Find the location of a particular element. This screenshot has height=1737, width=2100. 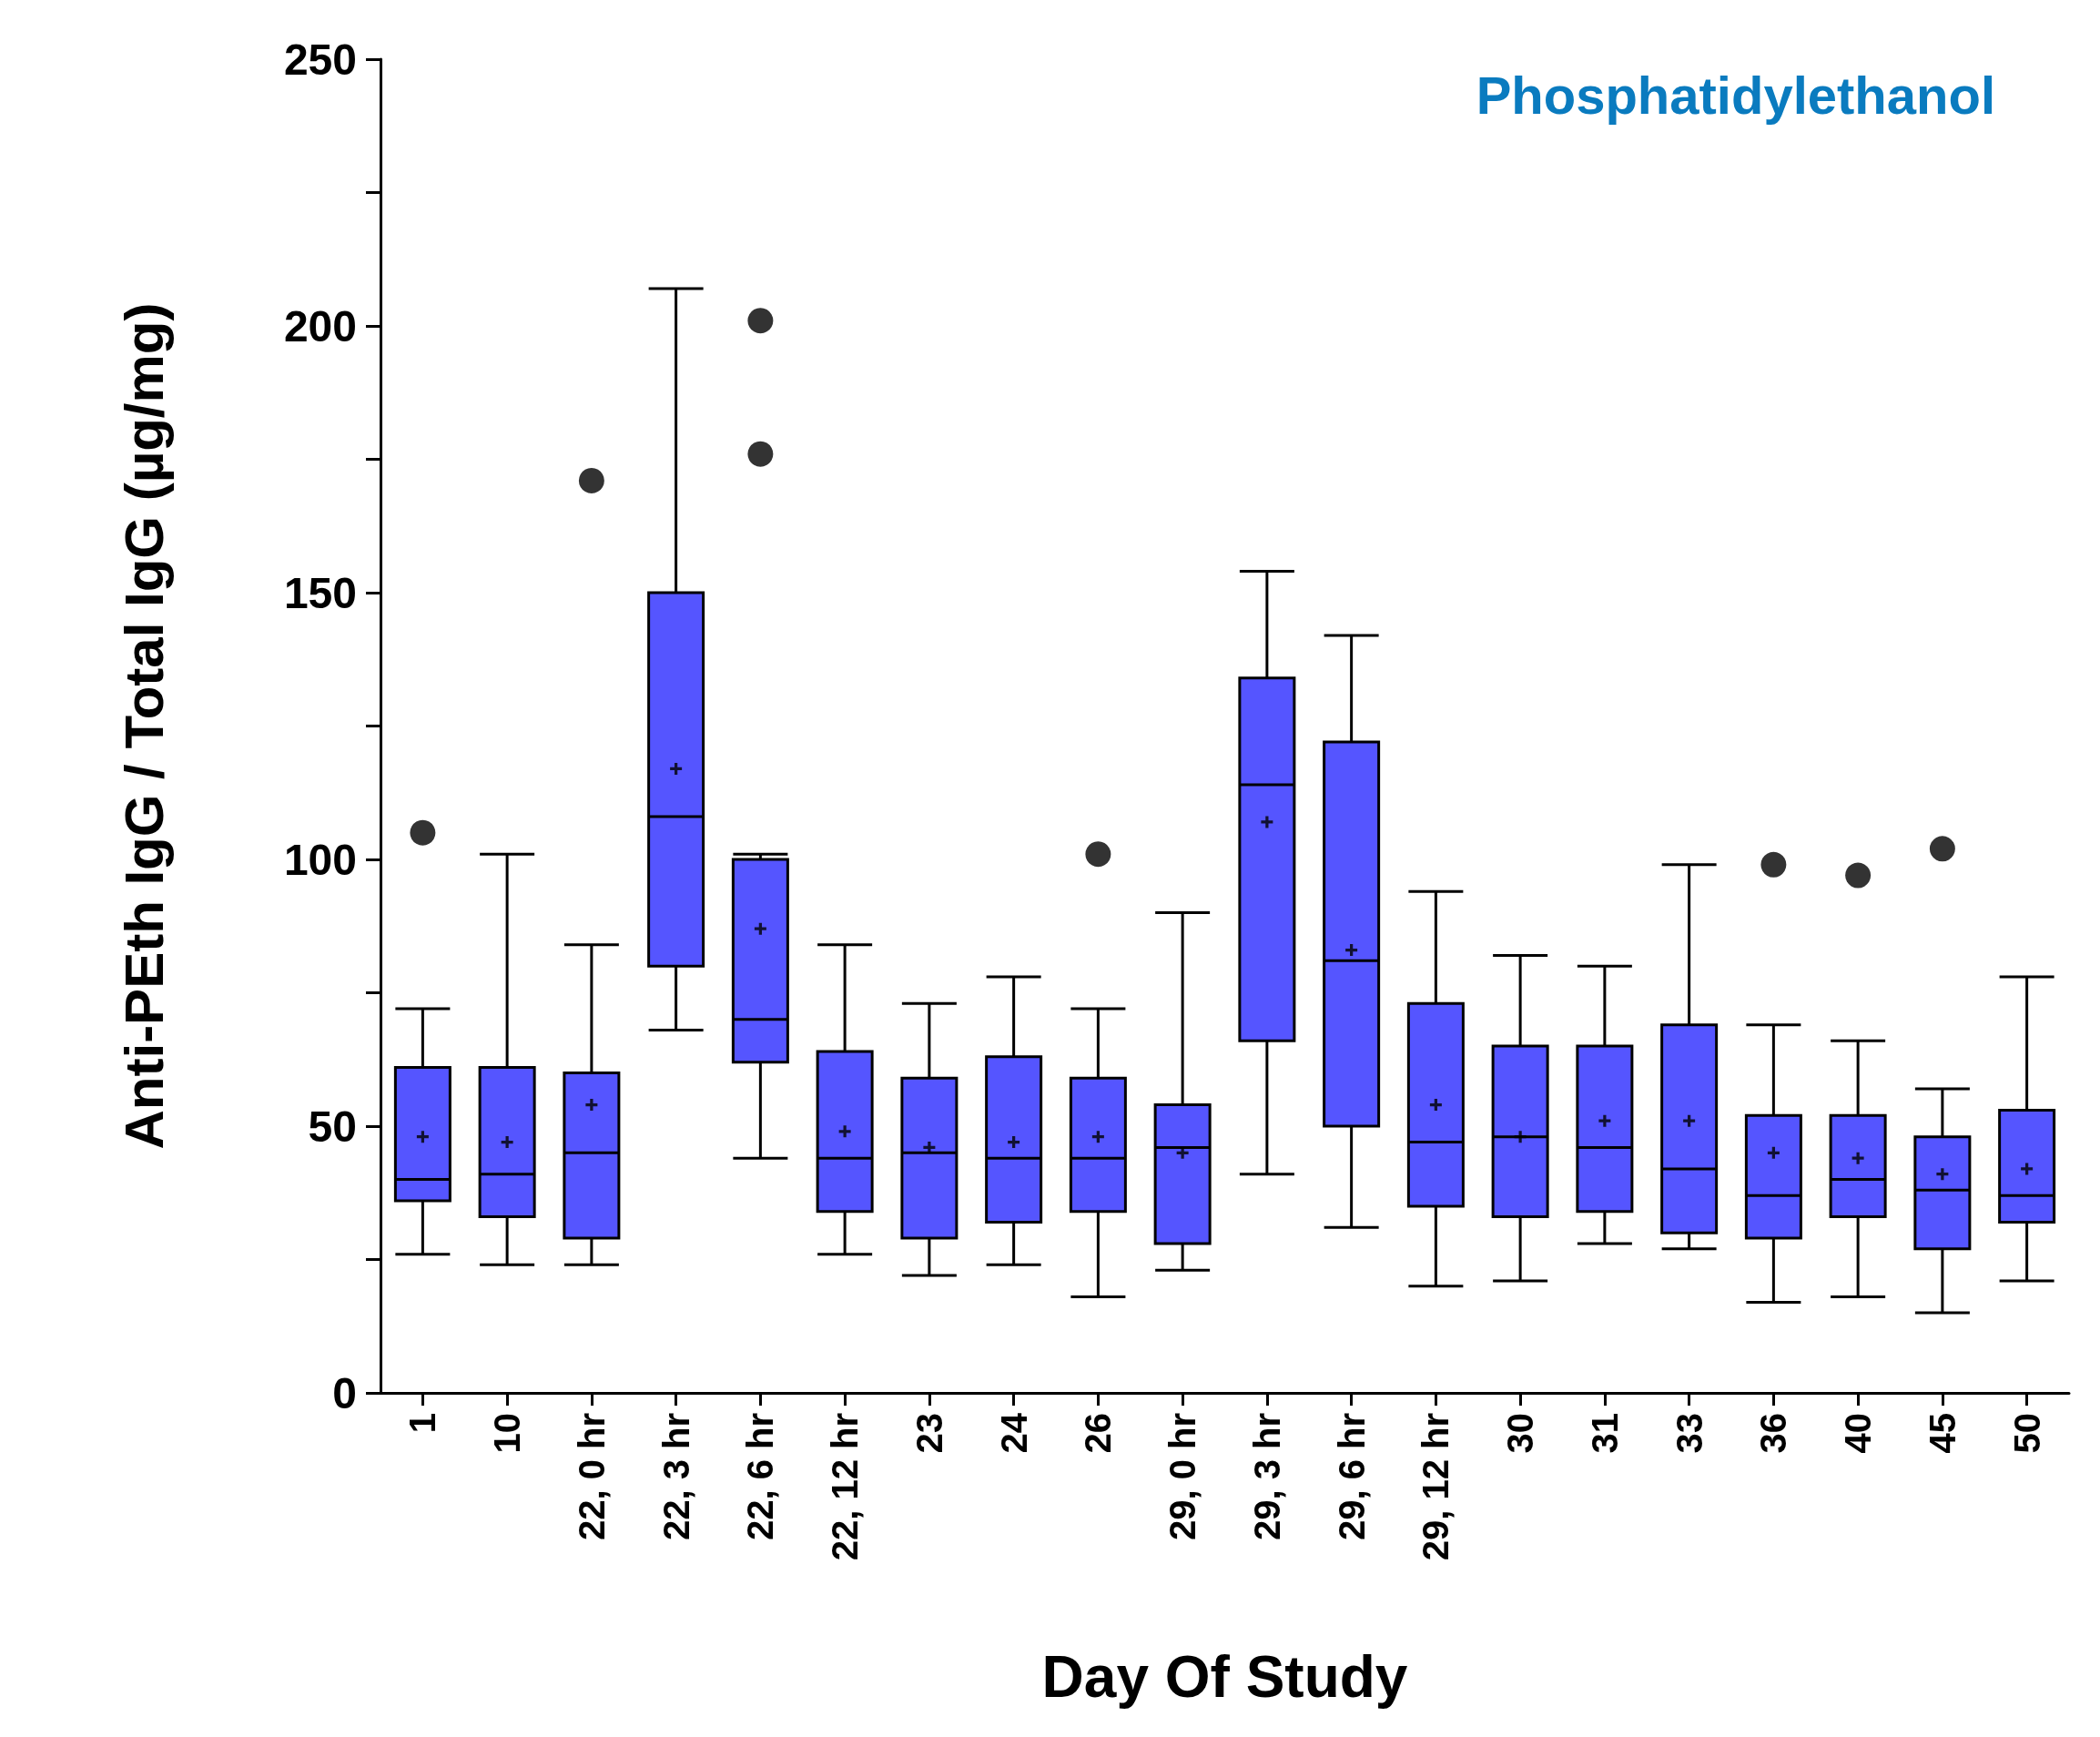

y-tick-label: 250 is located at coordinates (320, 59).